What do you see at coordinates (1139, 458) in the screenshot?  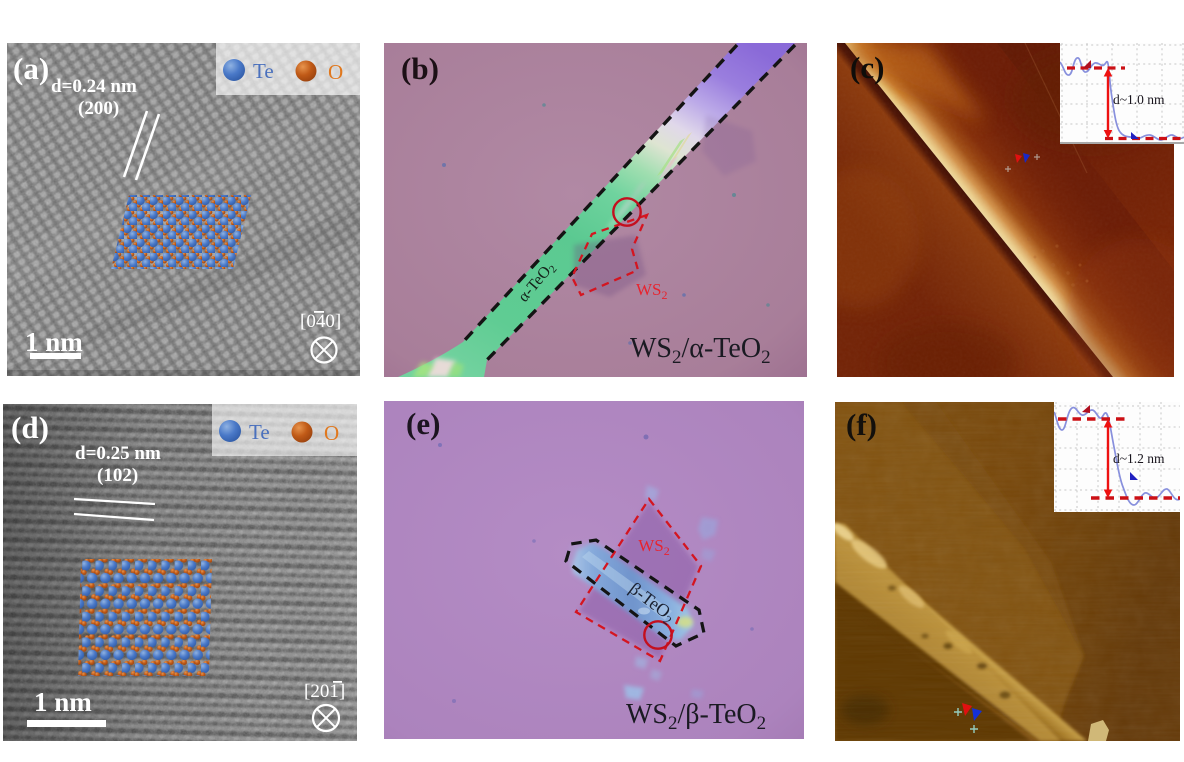 I see `svg-text: d~1.2 nm` at bounding box center [1139, 458].